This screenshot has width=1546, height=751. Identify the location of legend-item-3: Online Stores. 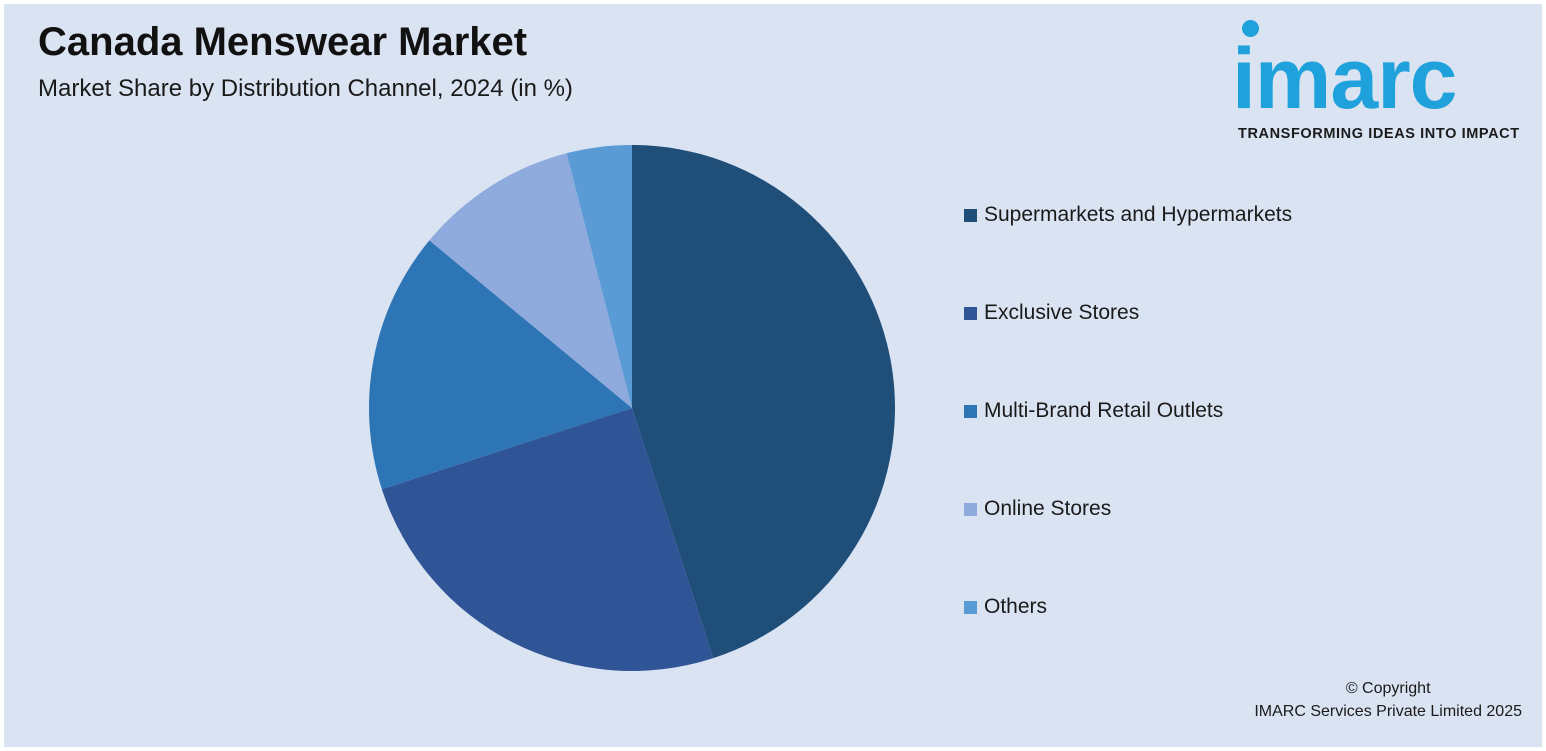
(1037, 509).